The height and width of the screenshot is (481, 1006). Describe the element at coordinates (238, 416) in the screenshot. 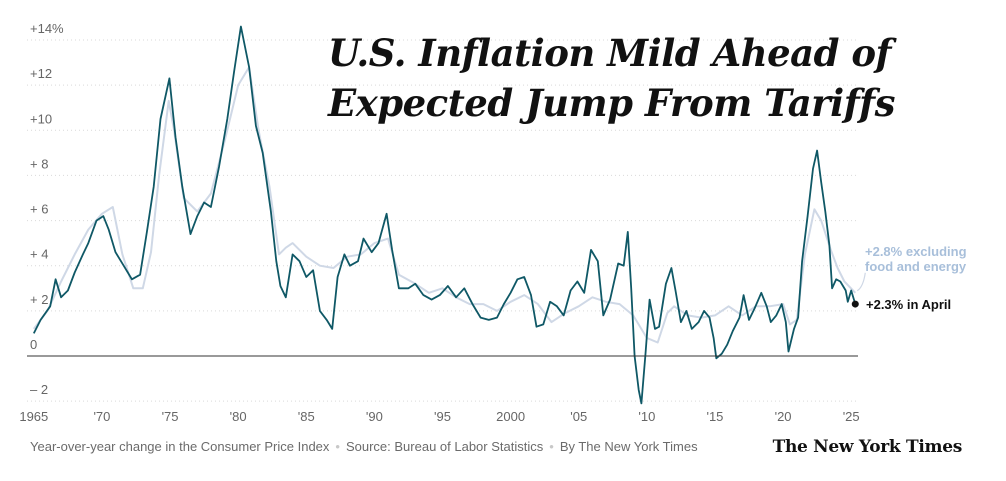

I see `x-tick-label: '80` at that location.